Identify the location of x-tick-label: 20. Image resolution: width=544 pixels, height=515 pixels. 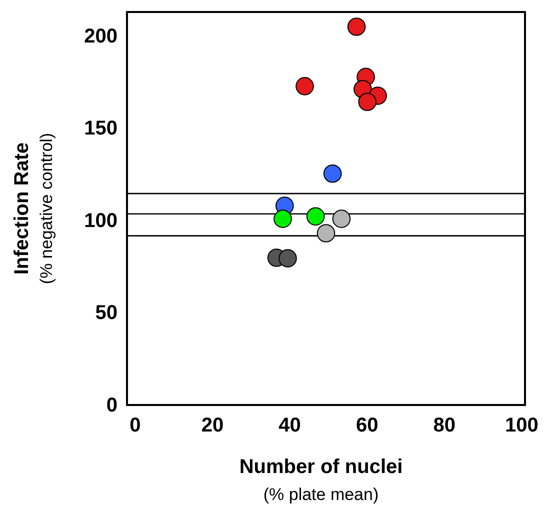
(212, 425).